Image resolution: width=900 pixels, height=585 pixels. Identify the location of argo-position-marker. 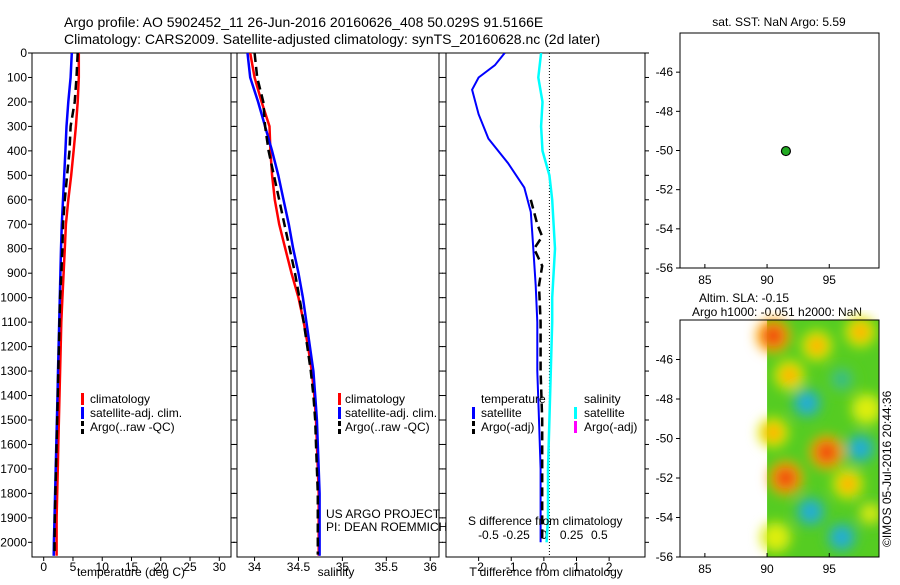
(786, 151).